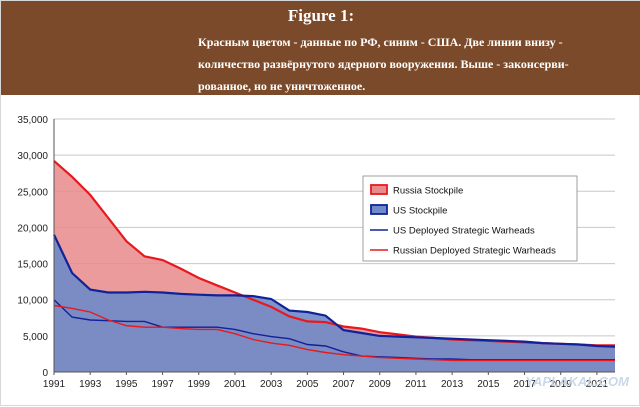 The image size is (640, 407). What do you see at coordinates (577, 381) in the screenshot?
I see `watermark: YAPLAKAL.COM` at bounding box center [577, 381].